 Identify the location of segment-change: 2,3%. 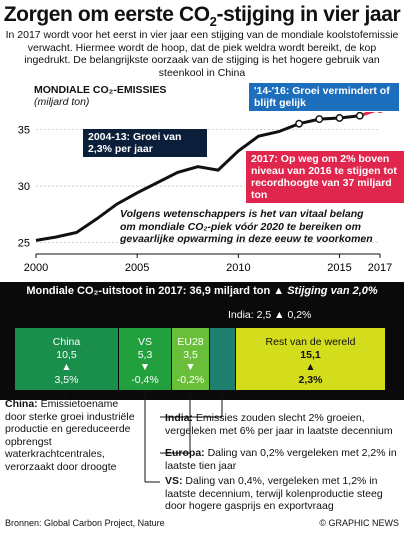
(310, 379).